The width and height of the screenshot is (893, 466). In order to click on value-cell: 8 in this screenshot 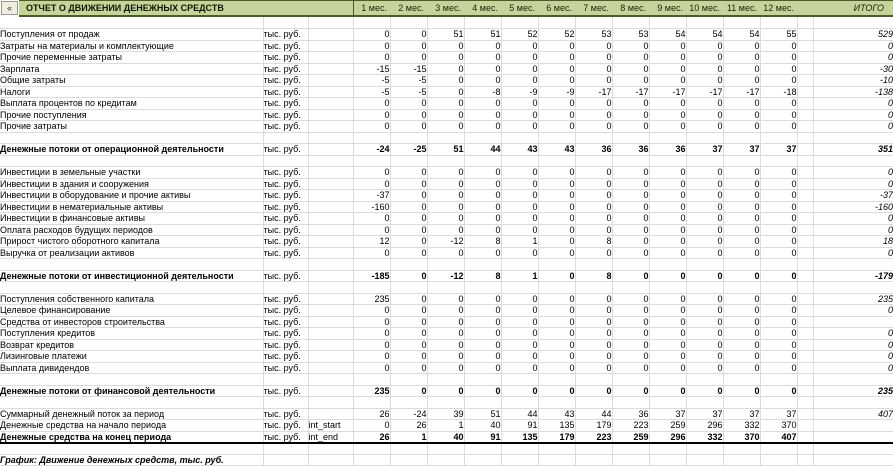, I will do `click(593, 275)`.